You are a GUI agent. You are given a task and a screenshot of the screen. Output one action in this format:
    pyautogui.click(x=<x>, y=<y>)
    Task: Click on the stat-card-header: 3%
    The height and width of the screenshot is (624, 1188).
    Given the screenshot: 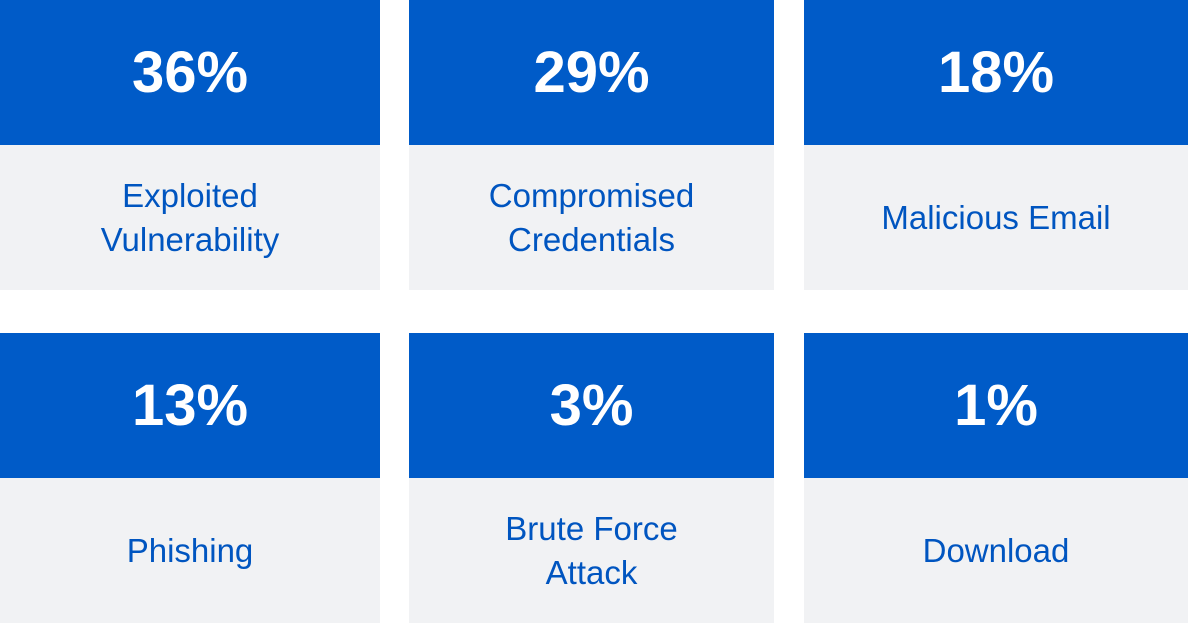 What is the action you would take?
    pyautogui.click(x=591, y=405)
    